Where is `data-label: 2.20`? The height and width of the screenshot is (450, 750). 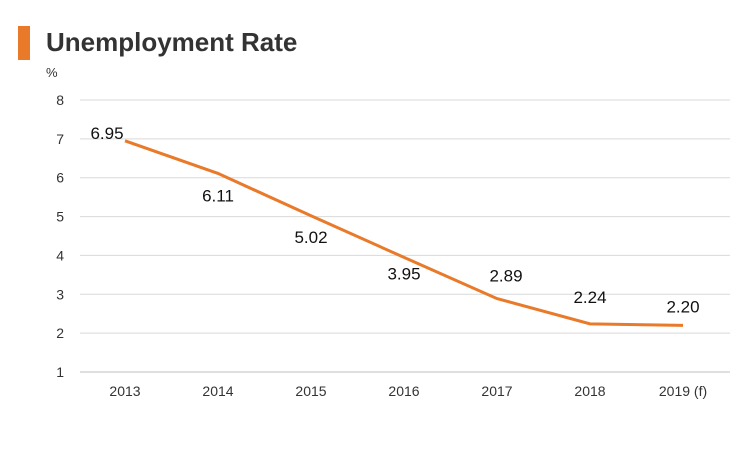
data-label: 2.20 is located at coordinates (682, 306).